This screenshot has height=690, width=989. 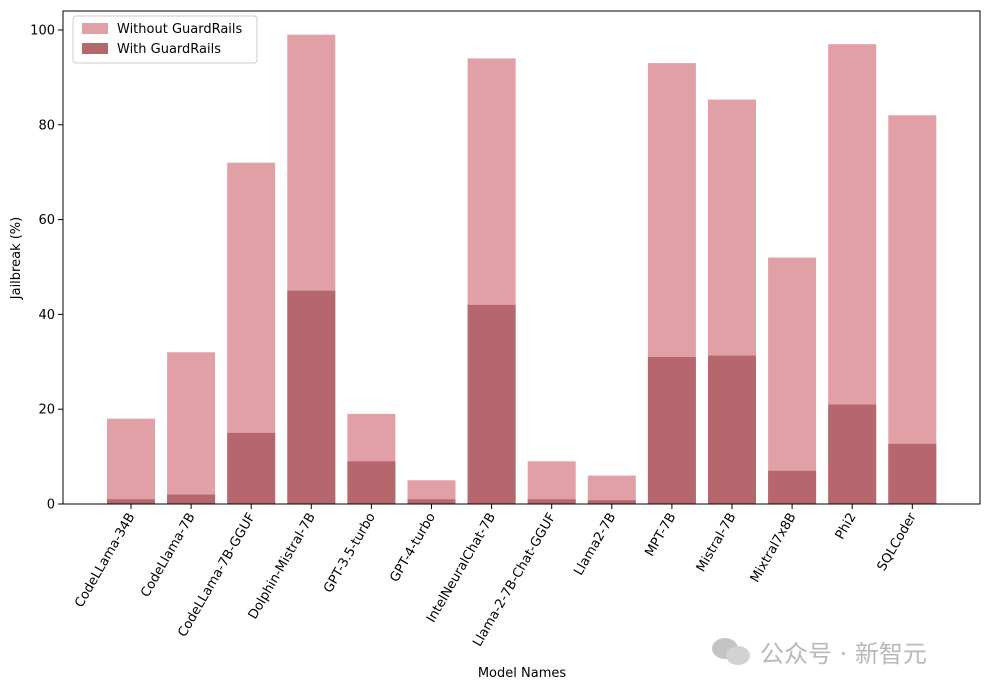 What do you see at coordinates (46, 220) in the screenshot?
I see `y-tick-label-3: 60` at bounding box center [46, 220].